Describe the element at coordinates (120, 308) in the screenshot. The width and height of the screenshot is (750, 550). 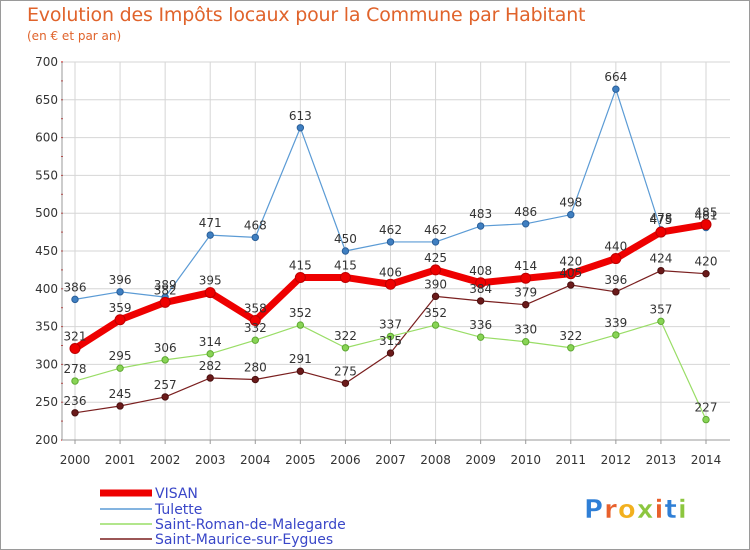
I see `data-label-visan: 359` at that location.